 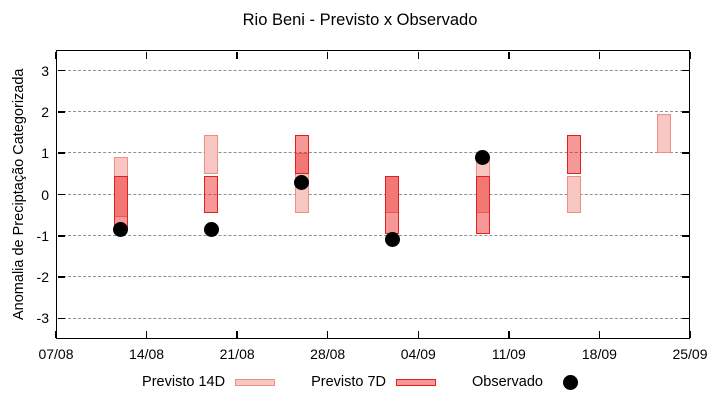 What do you see at coordinates (416, 382) in the screenshot?
I see `legend-swatch-previsto-7d-icon` at bounding box center [416, 382].